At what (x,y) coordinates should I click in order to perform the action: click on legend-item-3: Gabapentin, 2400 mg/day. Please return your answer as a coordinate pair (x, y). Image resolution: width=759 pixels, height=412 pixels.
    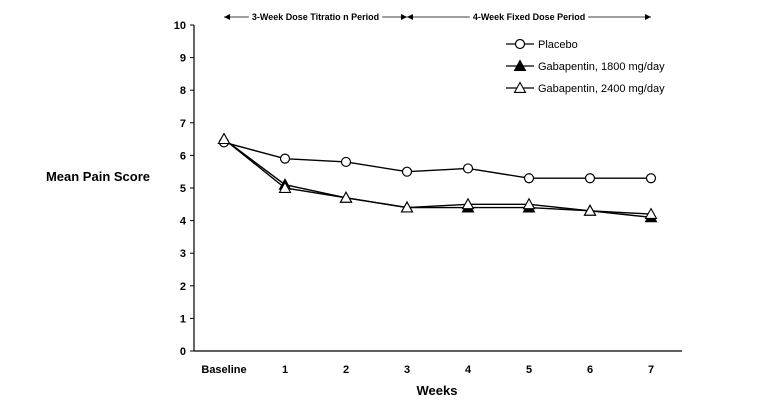
    Looking at the image, I should click on (585, 88).